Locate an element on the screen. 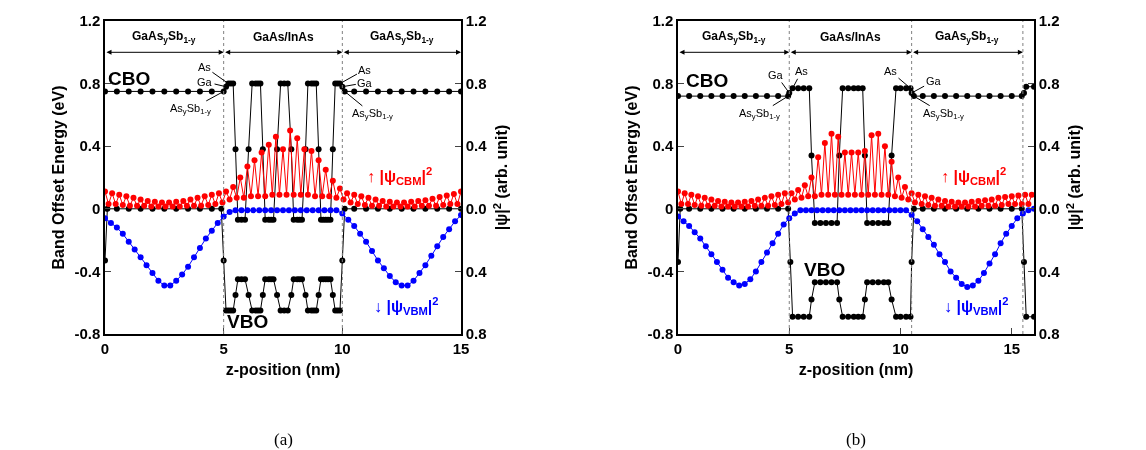 The image size is (1146, 450). y-tick-label: -0.8 is located at coordinates (660, 334).